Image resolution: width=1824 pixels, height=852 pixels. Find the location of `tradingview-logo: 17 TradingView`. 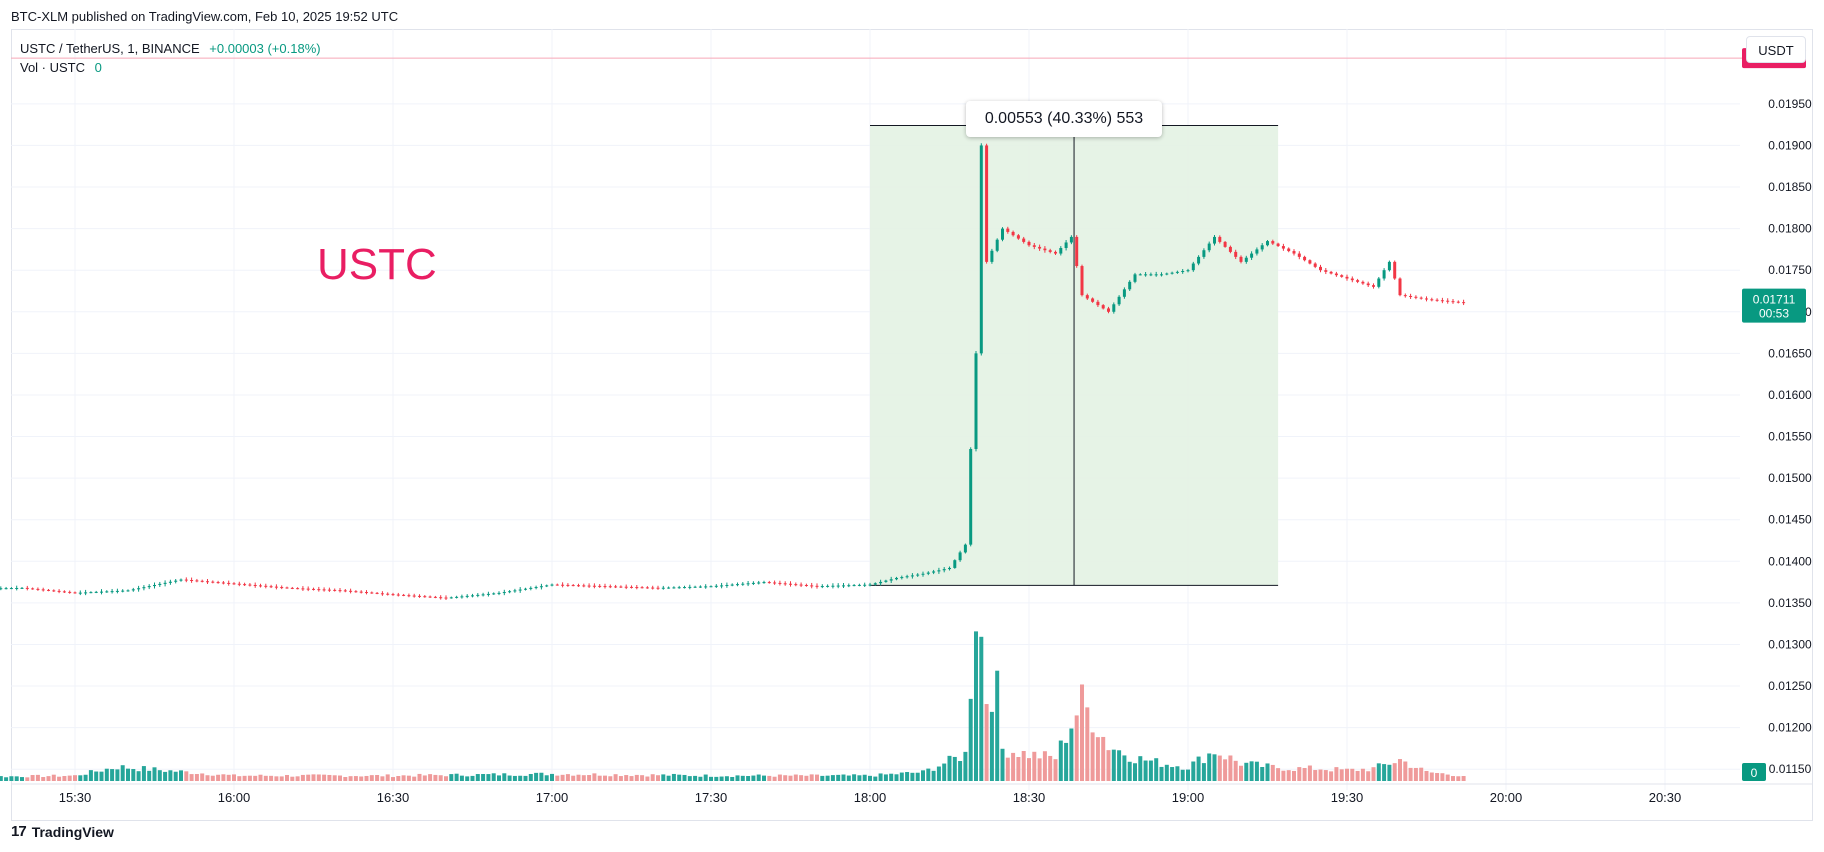

tradingview-logo: 17 TradingView is located at coordinates (62, 831).